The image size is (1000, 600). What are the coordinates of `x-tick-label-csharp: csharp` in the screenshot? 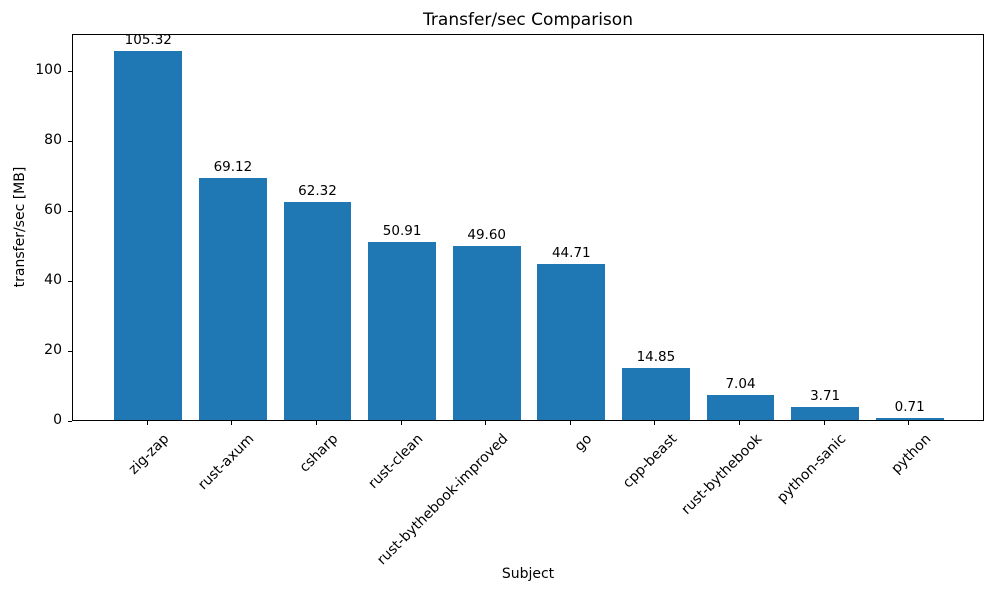 It's located at (319, 453).